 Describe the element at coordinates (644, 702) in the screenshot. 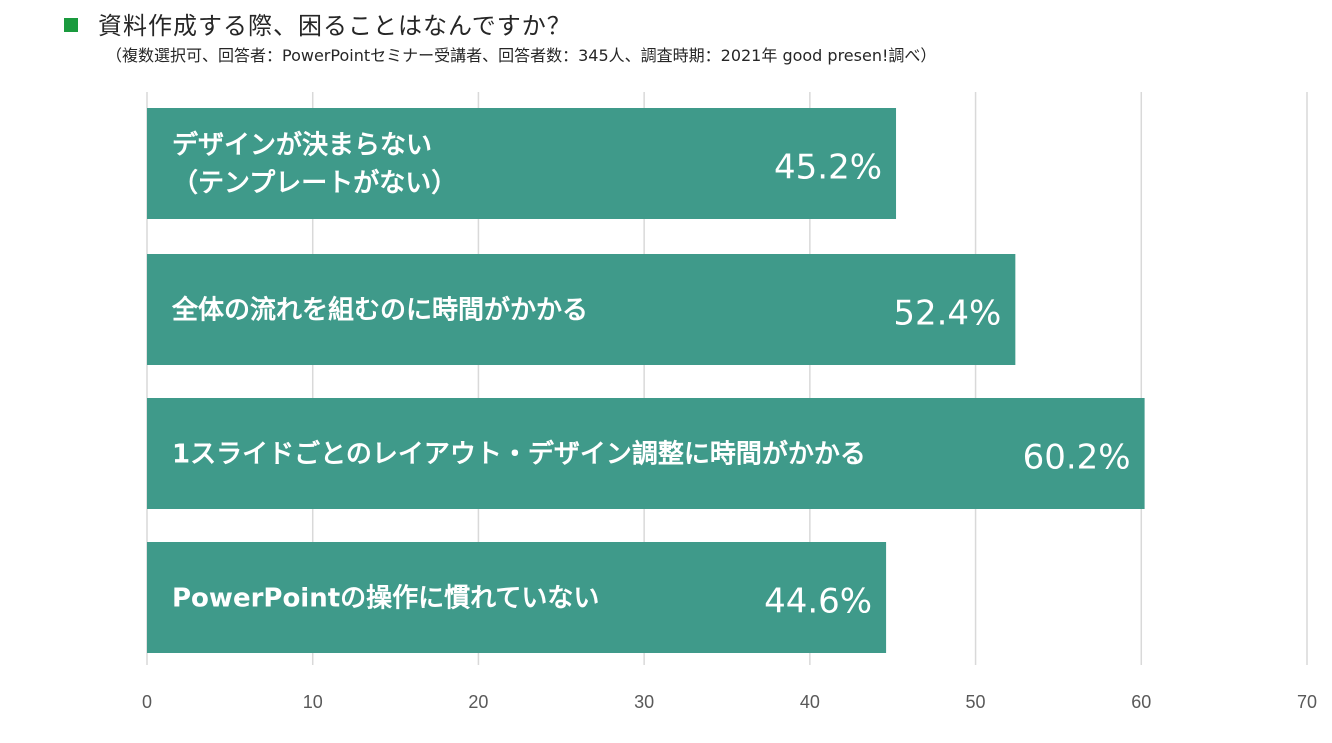

I see `x-tick-label: 30` at that location.